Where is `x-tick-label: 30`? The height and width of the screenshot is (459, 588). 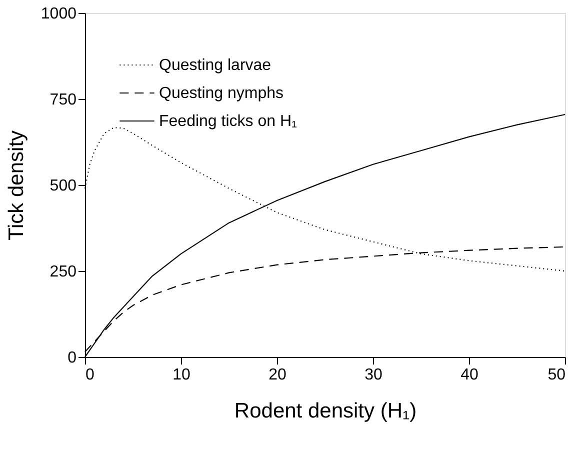
x-tick-label: 30 is located at coordinates (373, 375).